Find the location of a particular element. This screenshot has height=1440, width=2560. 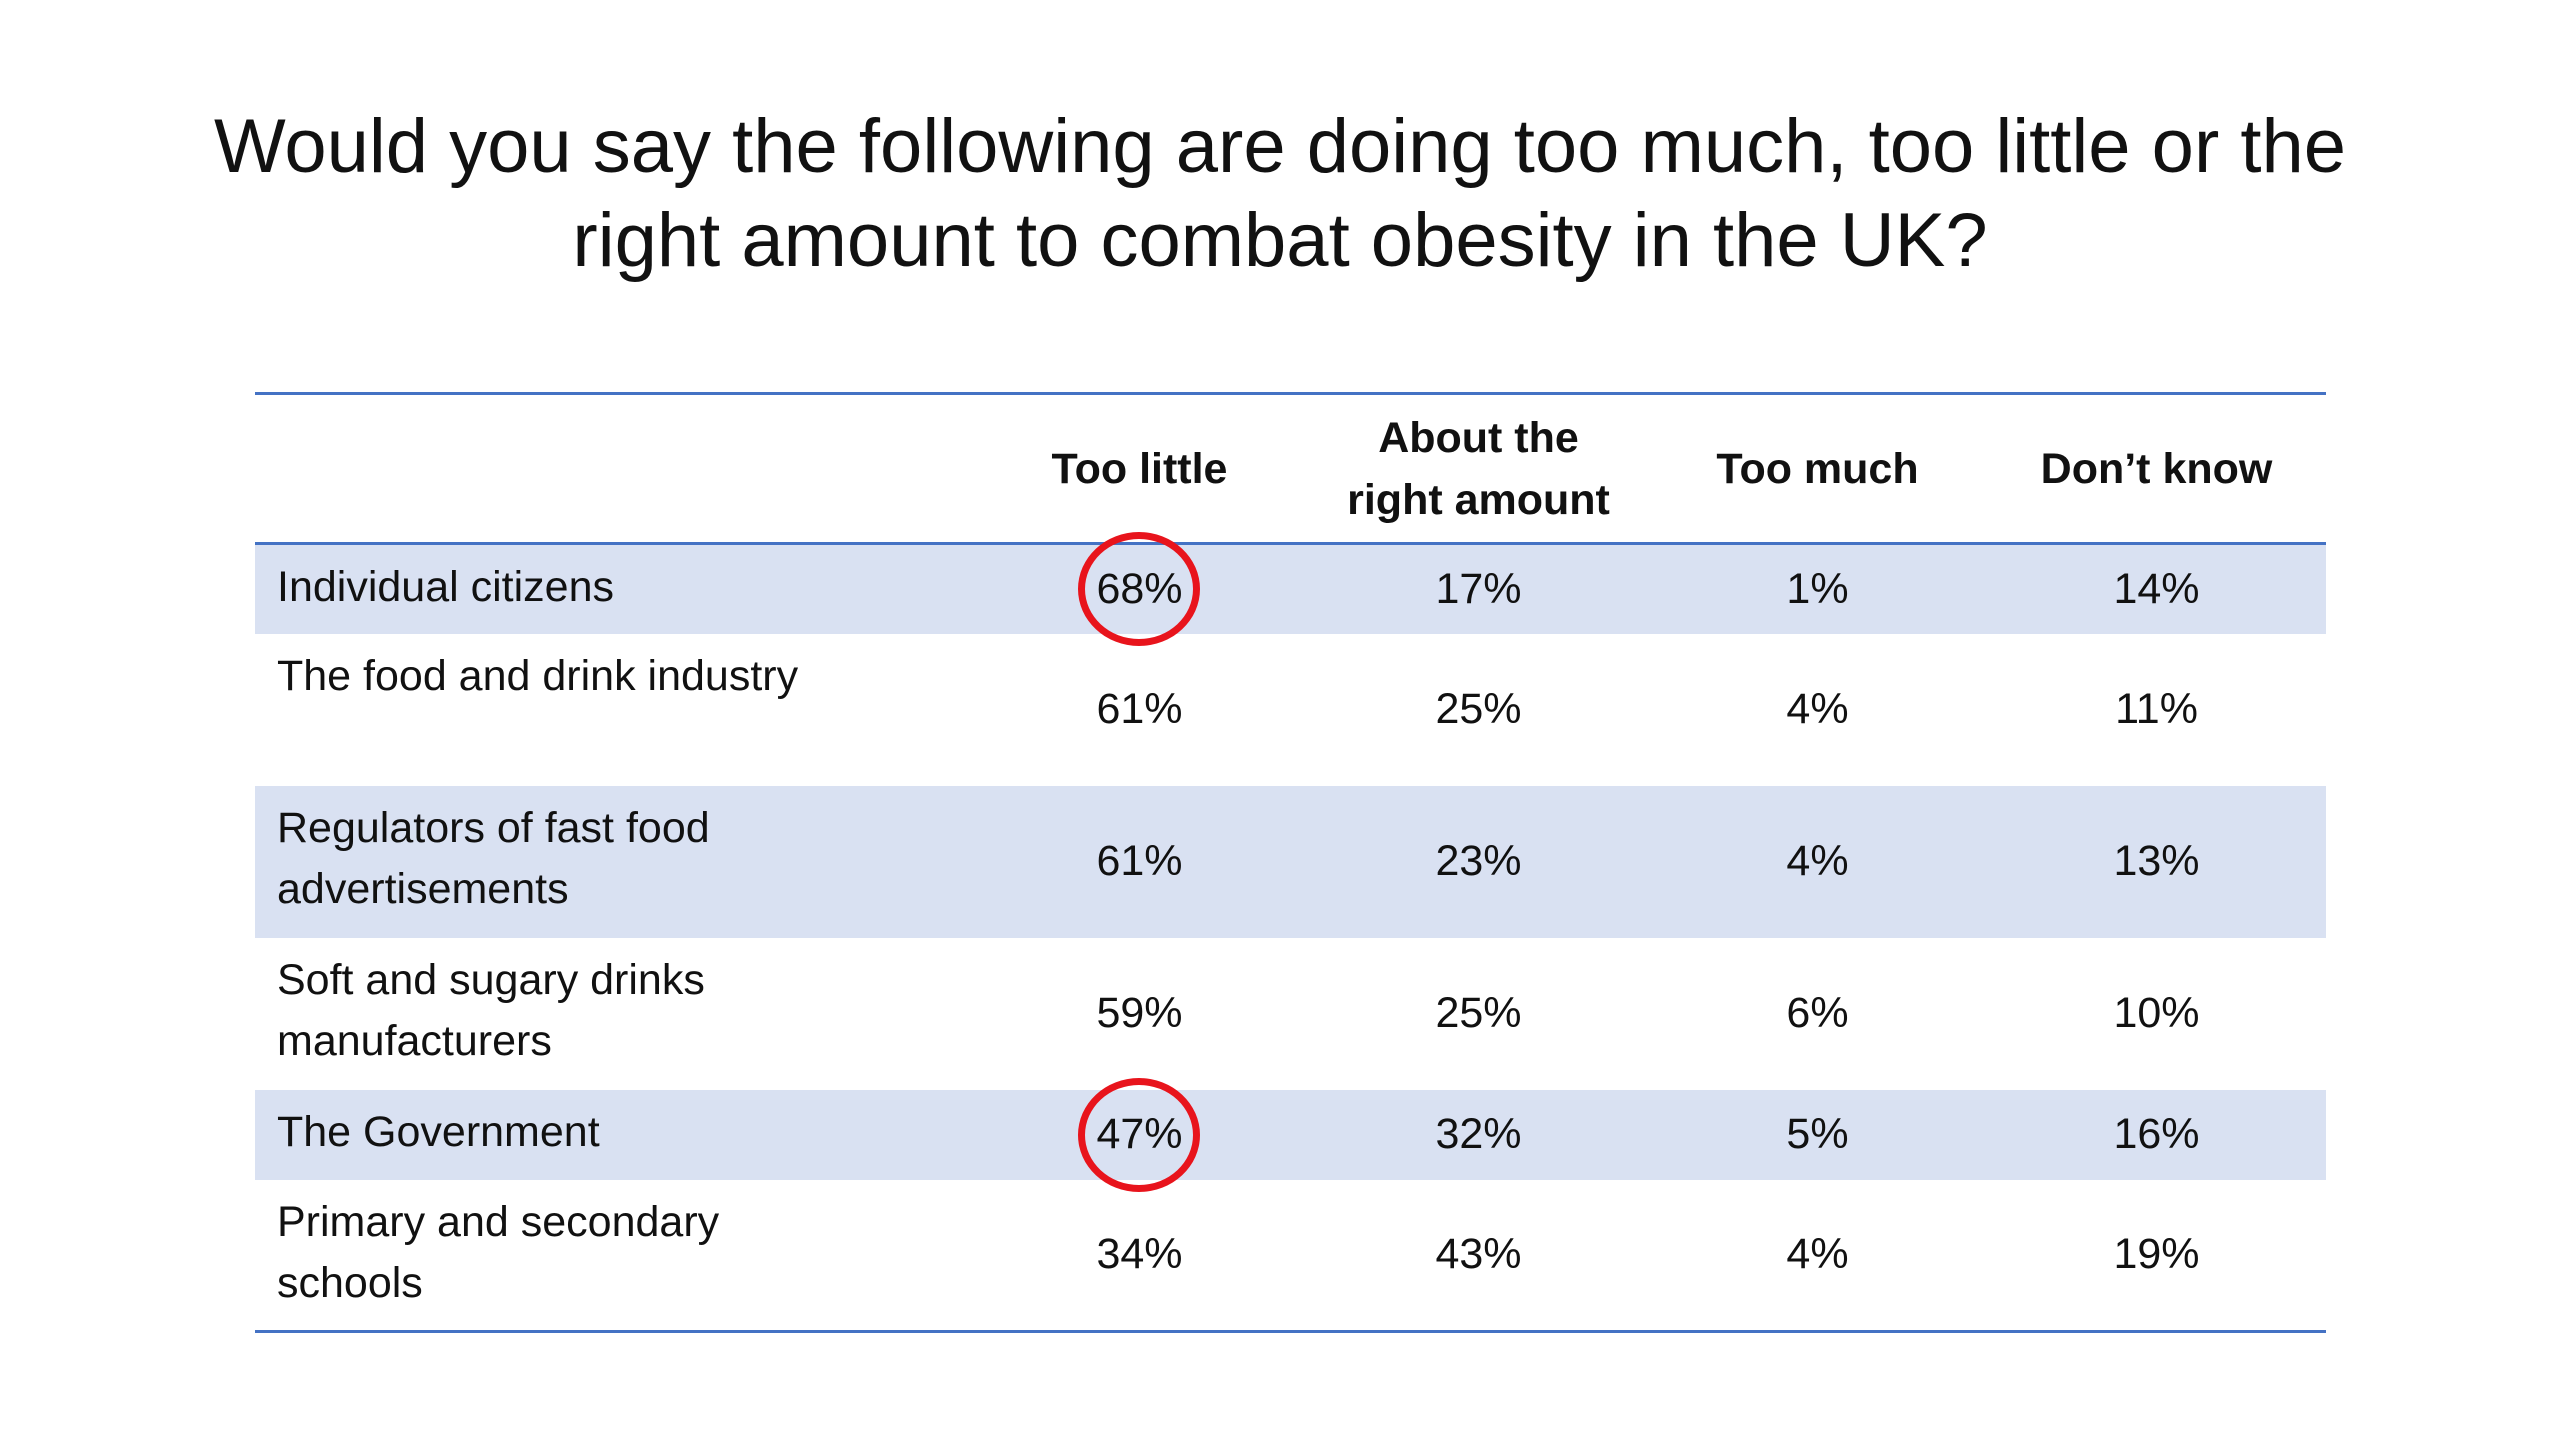

table-row: The Government 47% 32% 5% 16% is located at coordinates (1290, 1134).